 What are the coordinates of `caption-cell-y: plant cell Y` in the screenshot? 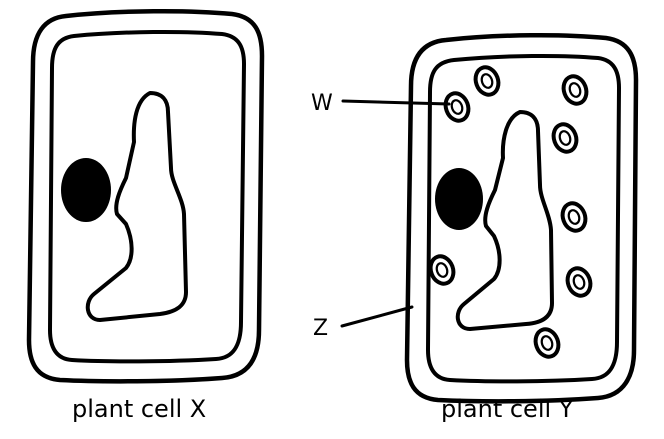 It's located at (507, 409).